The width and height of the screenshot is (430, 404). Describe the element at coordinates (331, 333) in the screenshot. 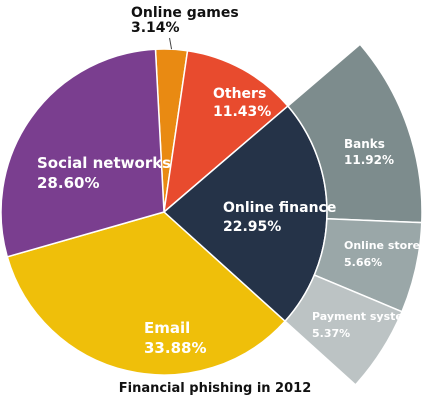

I see `label-payment-systems-value: 5.37%` at that location.